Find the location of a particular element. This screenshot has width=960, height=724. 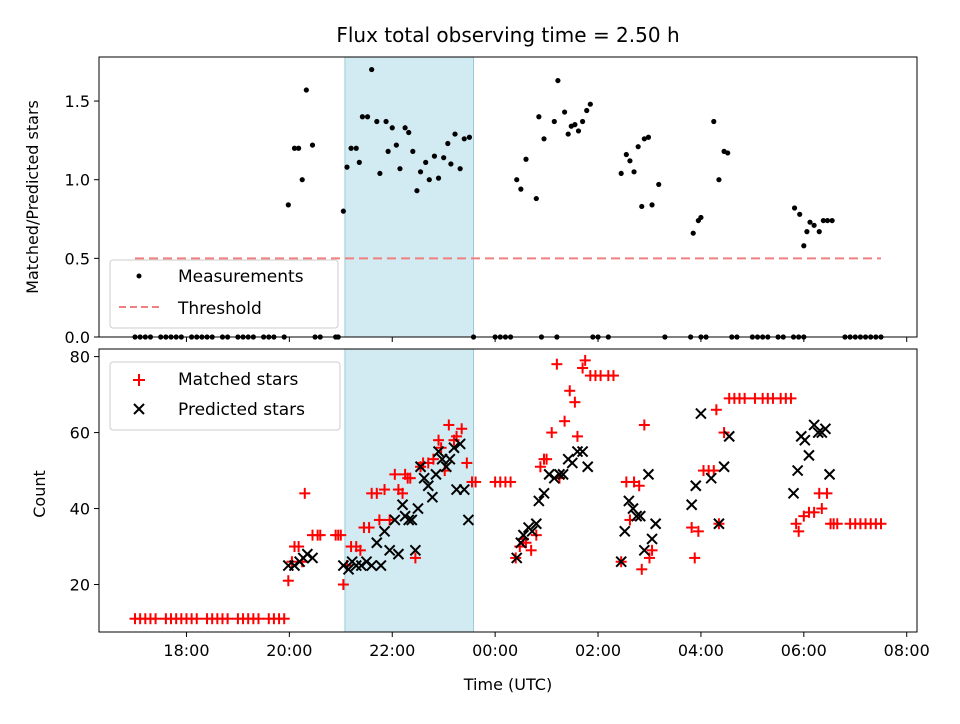

legend-x-marker is located at coordinates (139, 409).